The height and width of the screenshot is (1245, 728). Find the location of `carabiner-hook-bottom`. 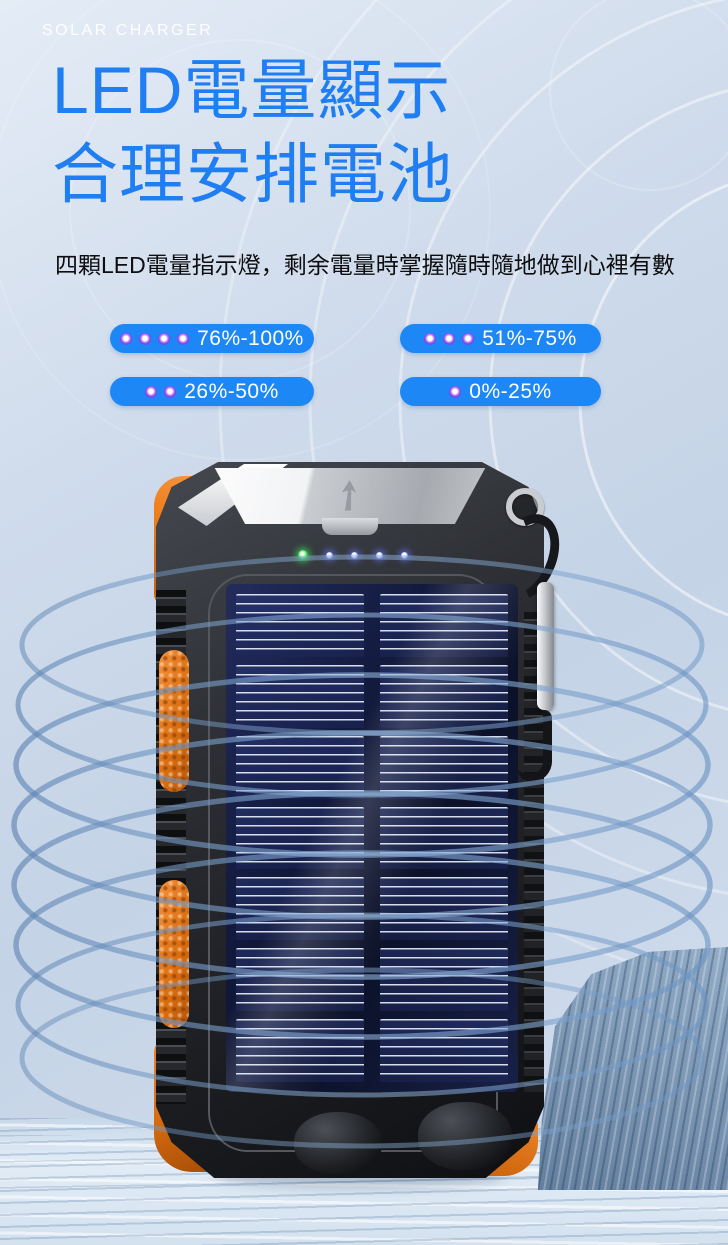

carabiner-hook-bottom is located at coordinates (534, 746).